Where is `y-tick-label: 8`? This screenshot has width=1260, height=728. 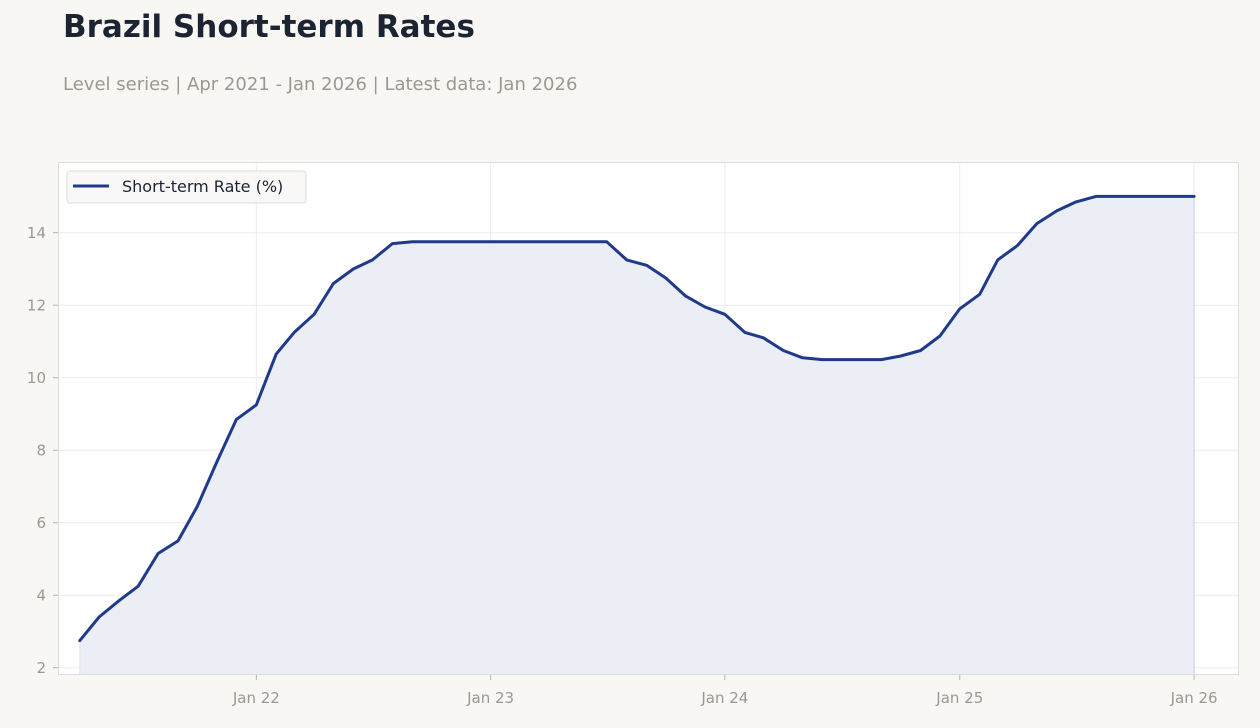
y-tick-label: 8 is located at coordinates (41, 451).